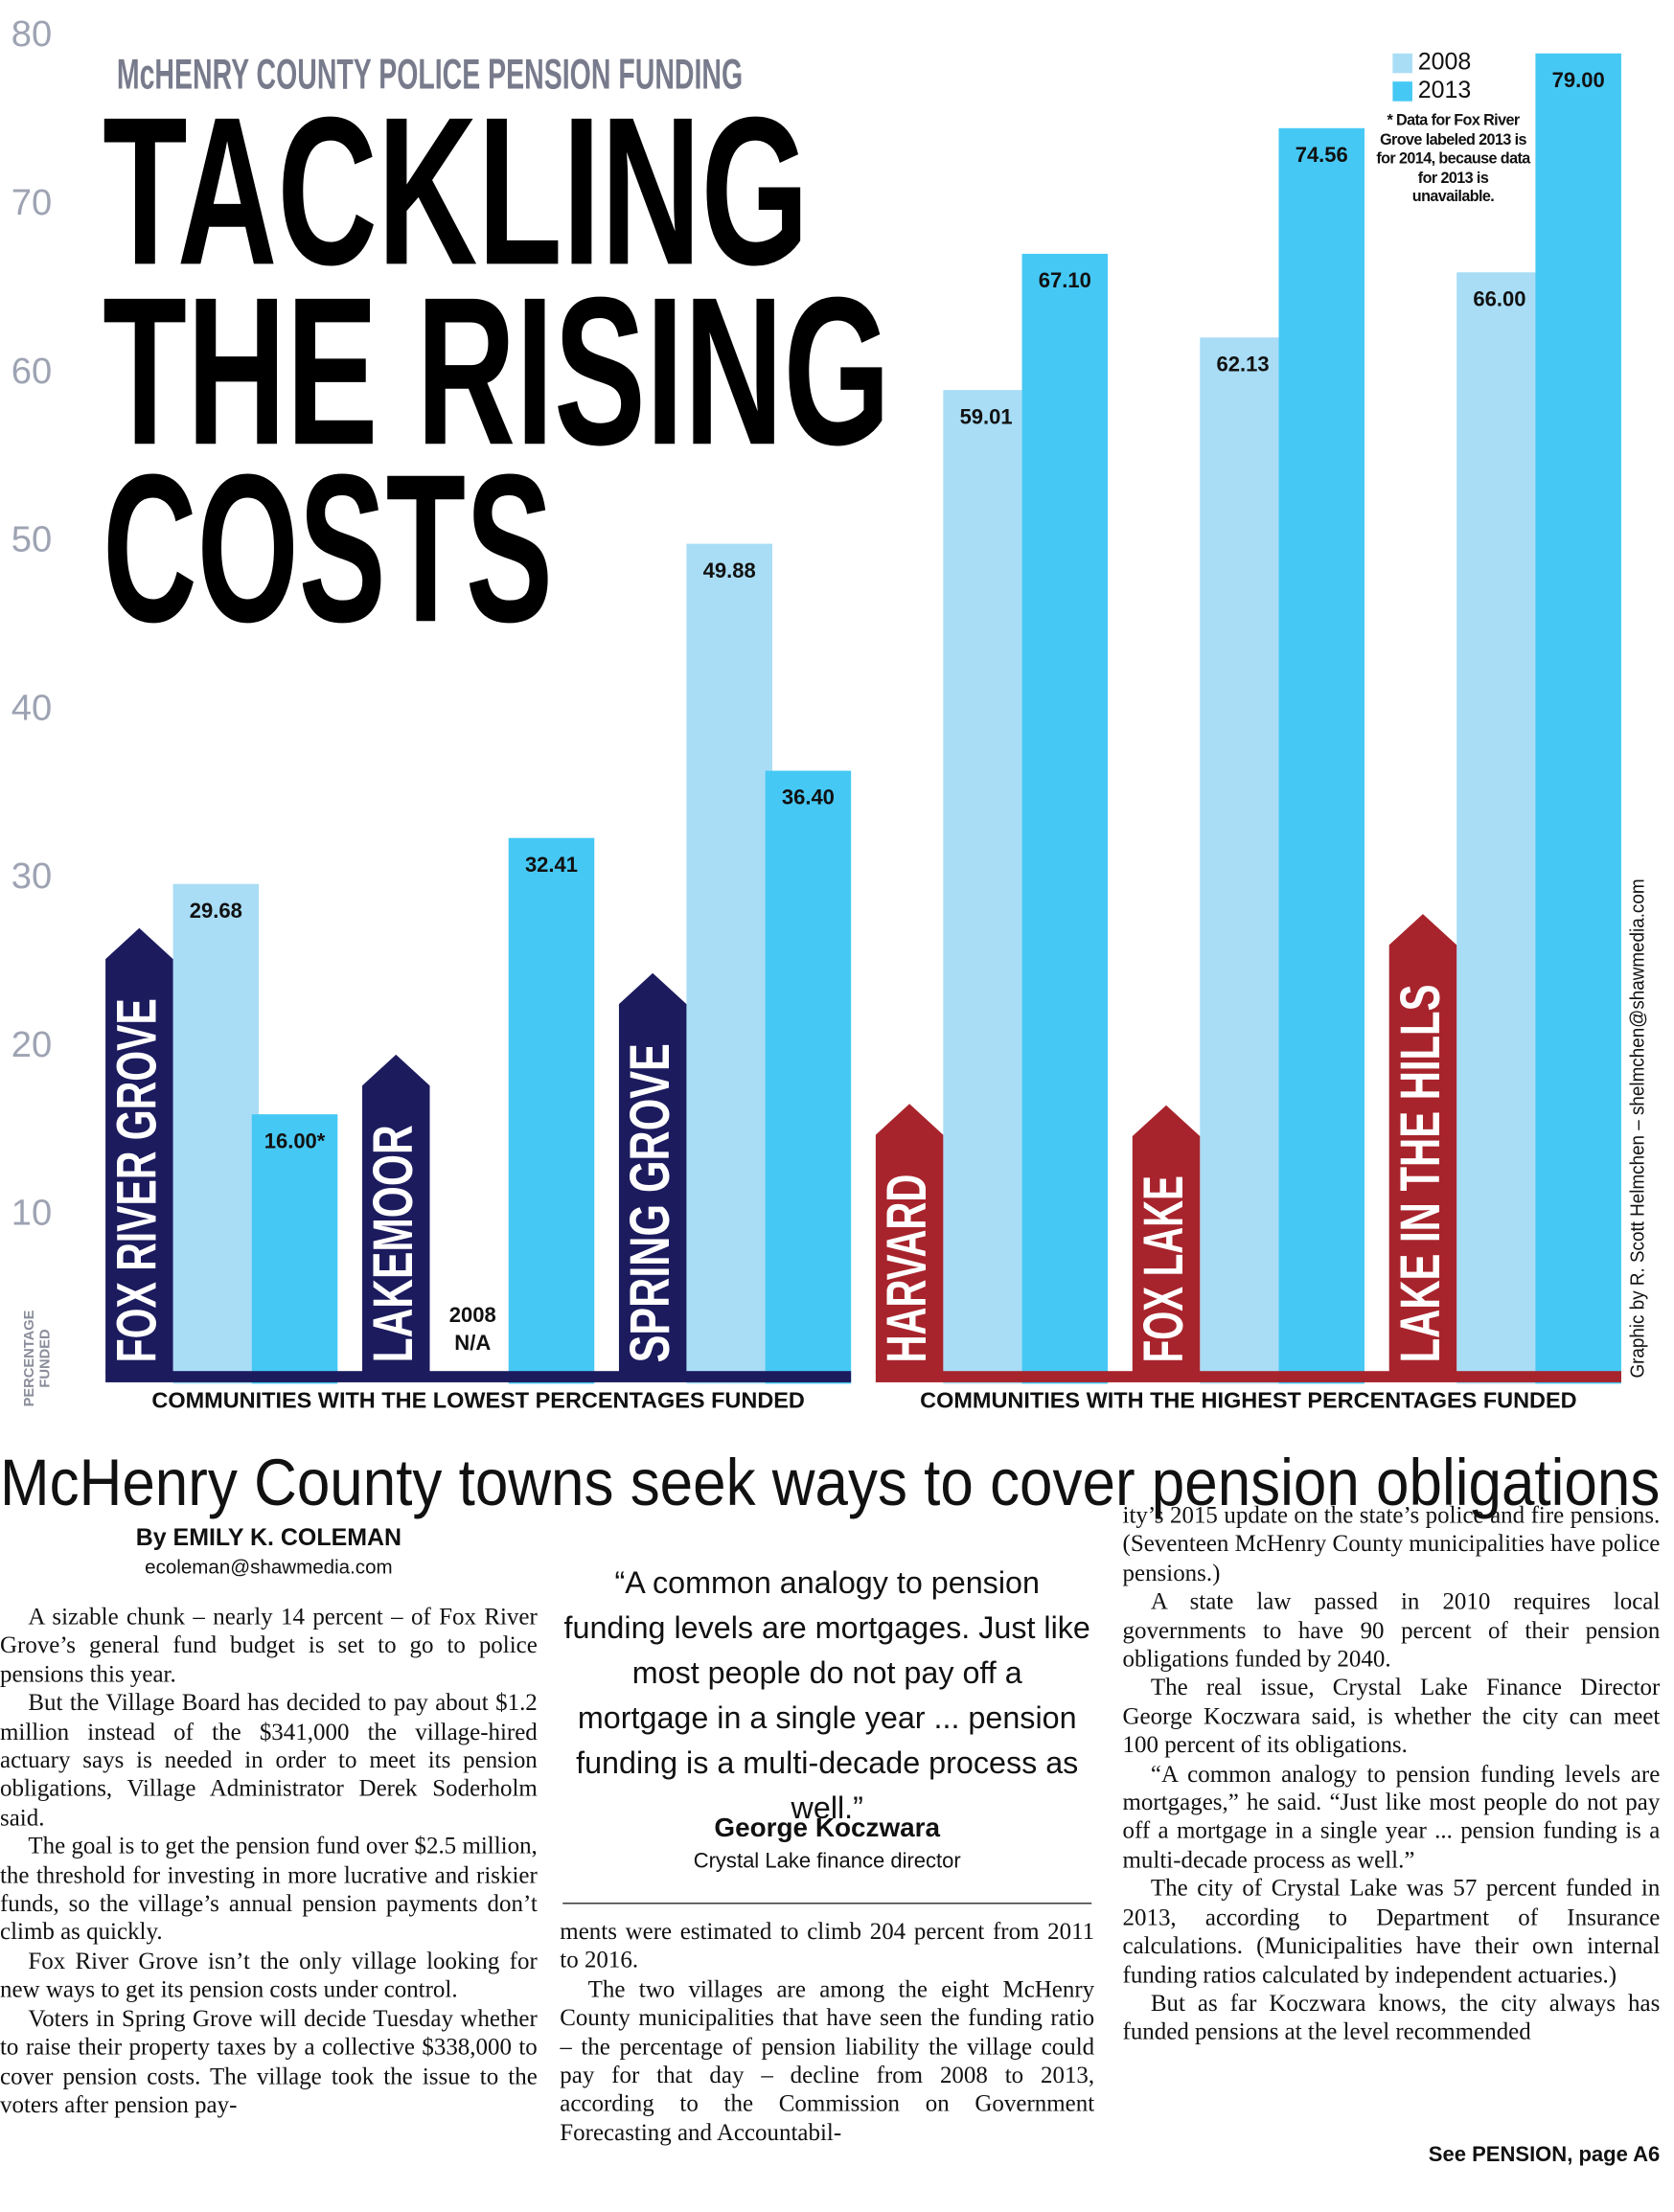 The height and width of the screenshot is (2212, 1674). Describe the element at coordinates (907, 1268) in the screenshot. I see `category-label: HARVARD` at that location.